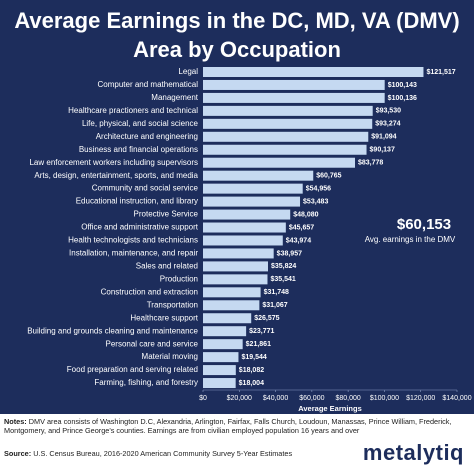  What do you see at coordinates (347, 398) in the screenshot?
I see `x-tick-label: $80,000` at bounding box center [347, 398].